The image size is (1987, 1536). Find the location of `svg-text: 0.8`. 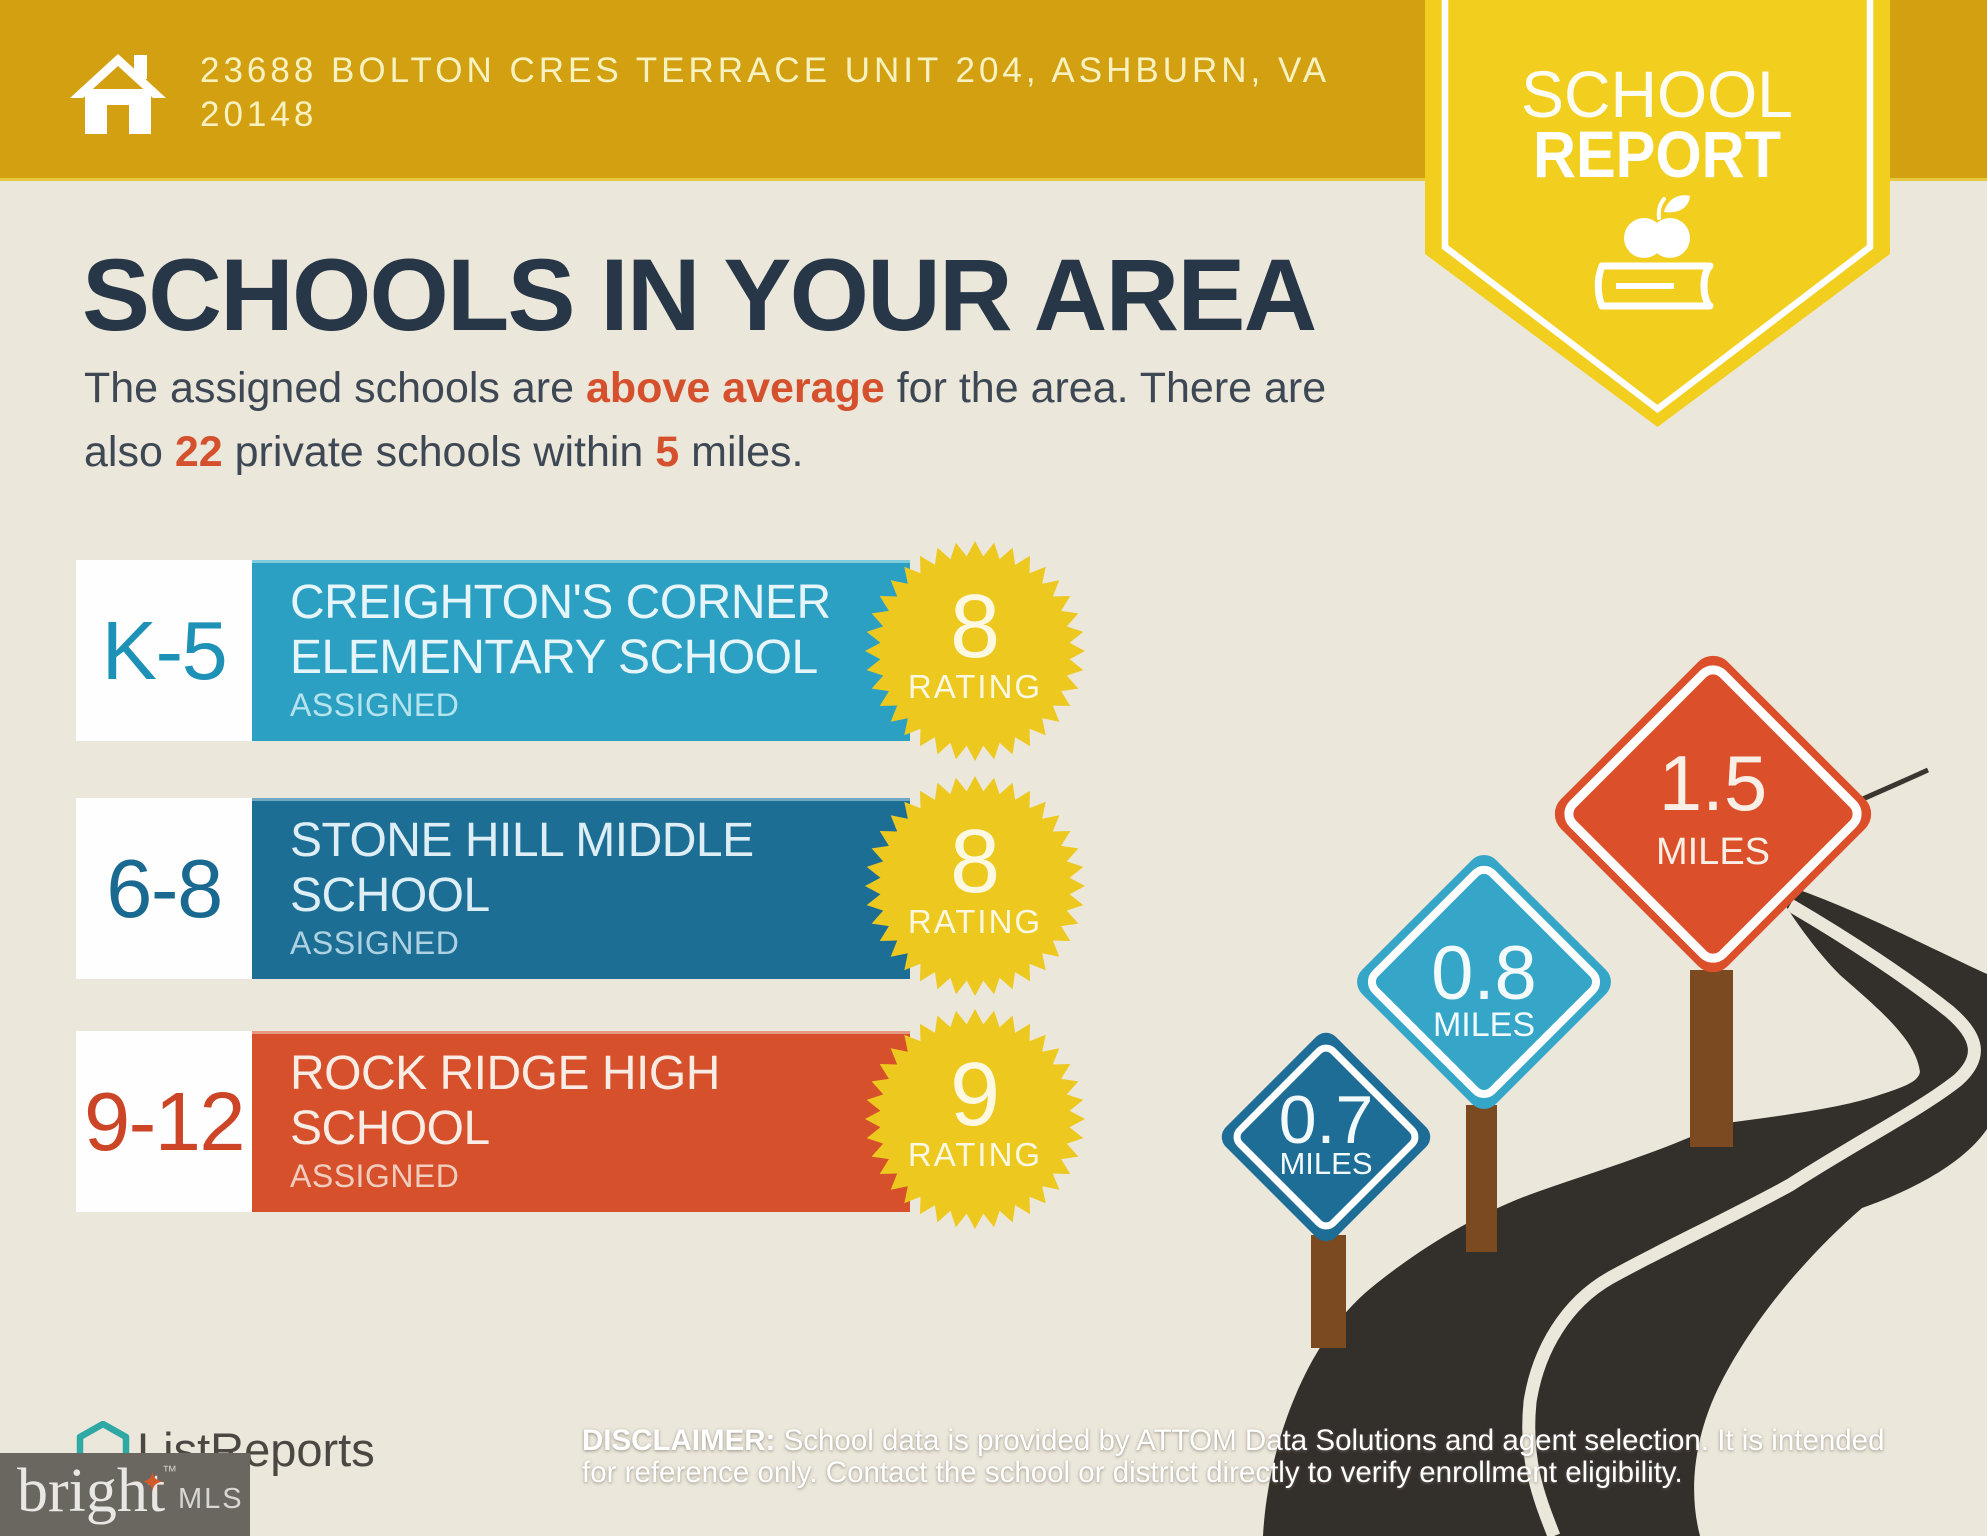

svg-text: 0.8 is located at coordinates (1484, 973).